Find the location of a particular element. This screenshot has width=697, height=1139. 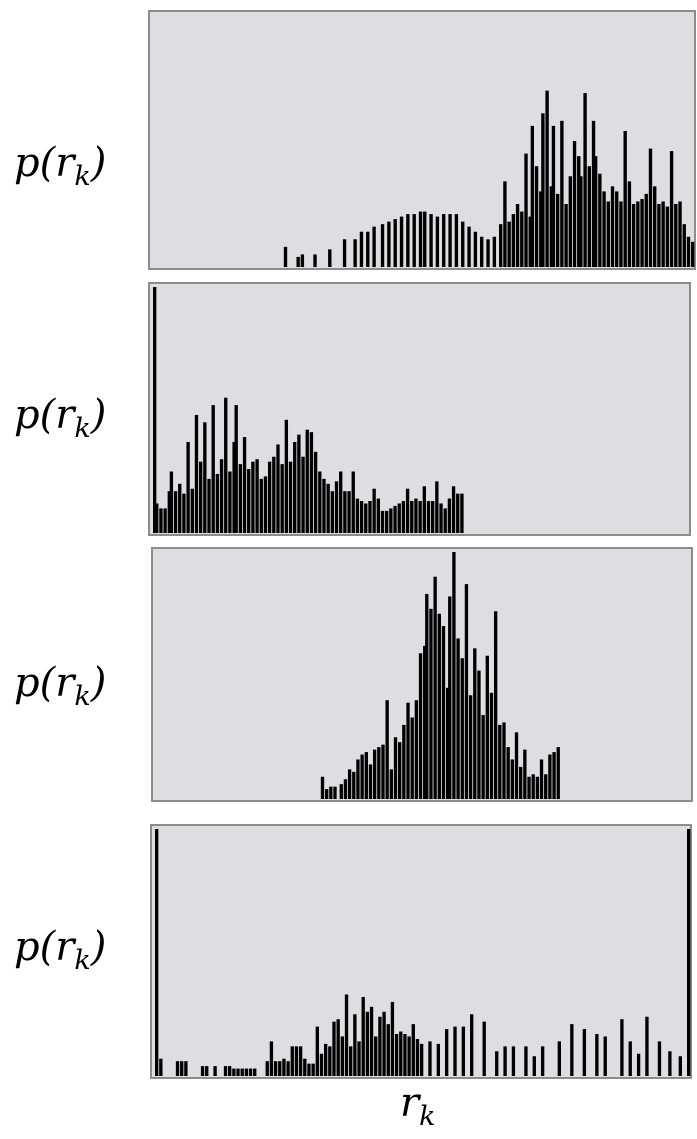

panel-2-ylabel: p(rk) is located at coordinates (60, 418).